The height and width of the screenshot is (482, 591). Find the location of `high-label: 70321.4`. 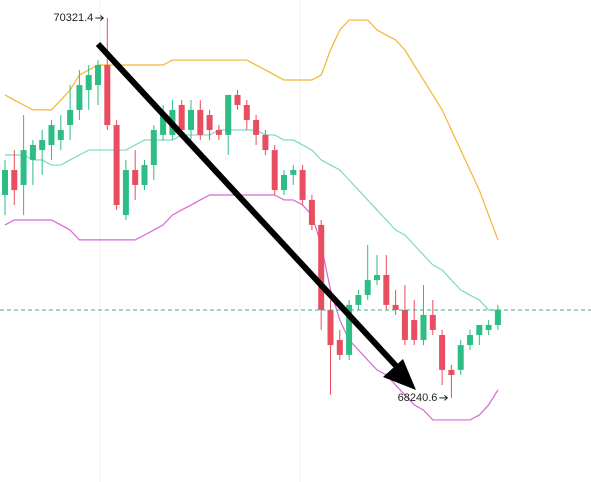

high-label: 70321.4 is located at coordinates (74, 18).